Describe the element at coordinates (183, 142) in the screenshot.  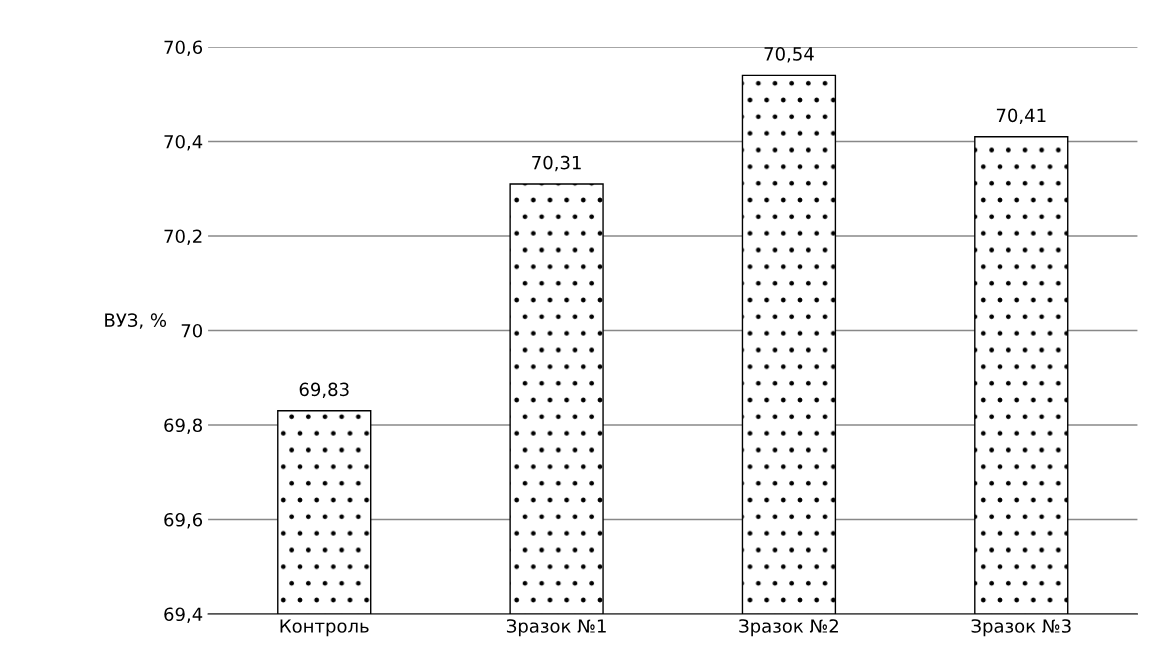
I see `y-tick-label: 70,4` at that location.